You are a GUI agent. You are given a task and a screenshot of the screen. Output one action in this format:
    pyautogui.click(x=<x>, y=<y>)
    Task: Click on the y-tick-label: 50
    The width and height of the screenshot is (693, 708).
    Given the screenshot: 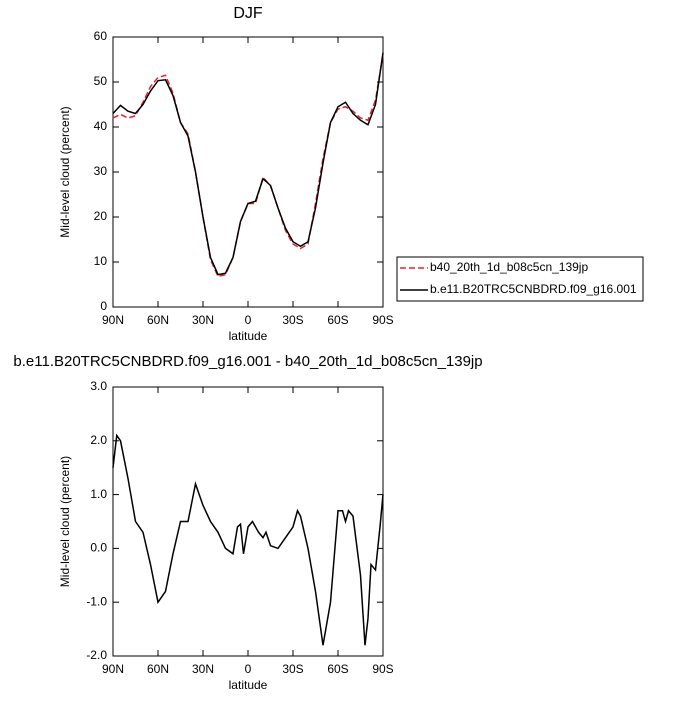 What is the action you would take?
    pyautogui.click(x=101, y=81)
    